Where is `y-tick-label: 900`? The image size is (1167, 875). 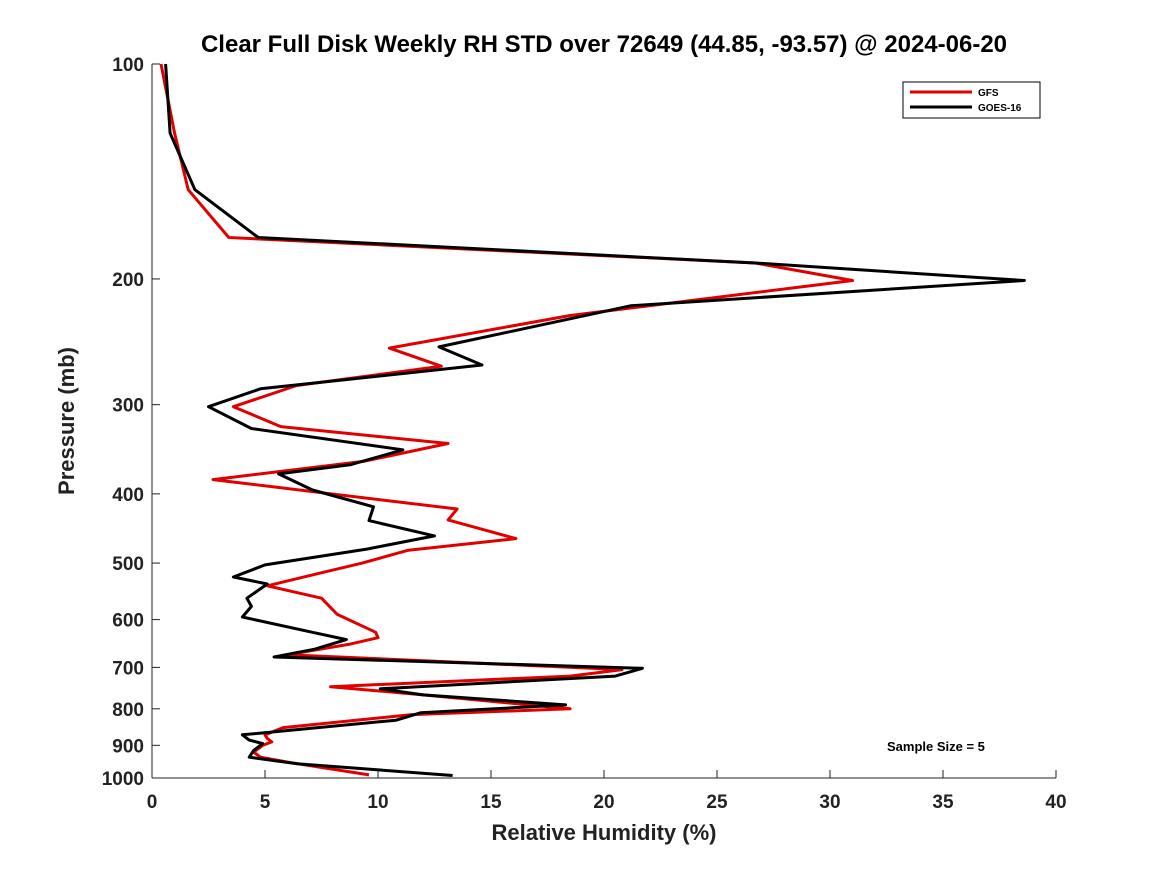
y-tick-label: 900 is located at coordinates (128, 746).